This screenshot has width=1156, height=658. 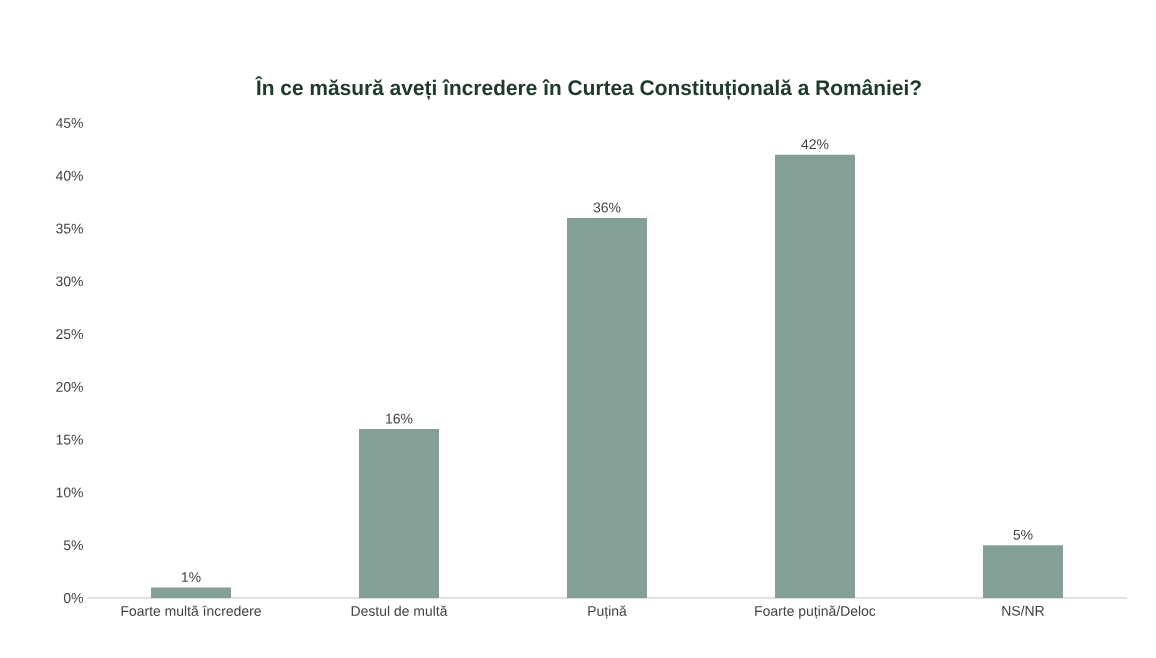 I want to click on chart-title: În ce măsură aveți încredere în Curtea Constituțională a României?, so click(x=588, y=88).